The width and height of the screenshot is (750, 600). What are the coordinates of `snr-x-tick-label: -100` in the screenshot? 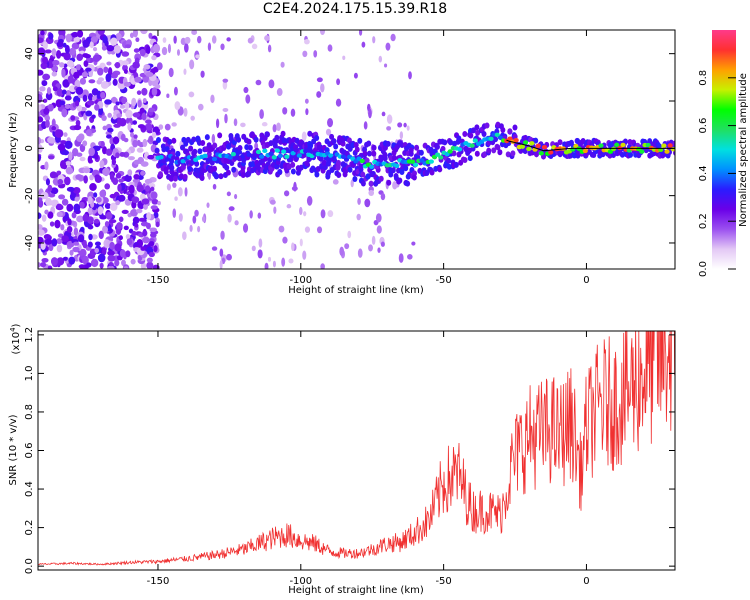 It's located at (300, 581).